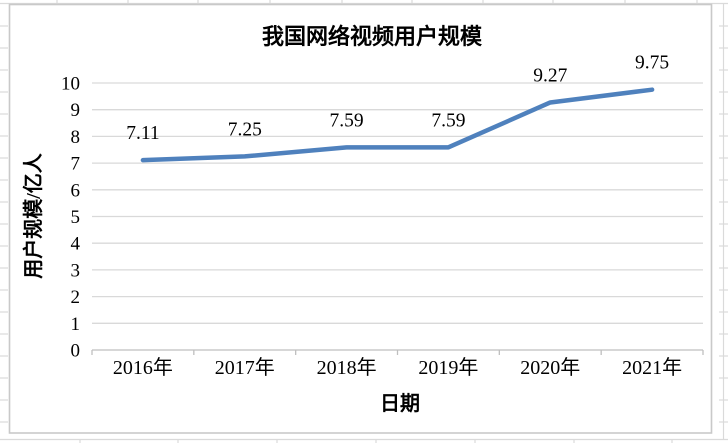  Describe the element at coordinates (70, 84) in the screenshot. I see `y-tick-label: 10` at that location.